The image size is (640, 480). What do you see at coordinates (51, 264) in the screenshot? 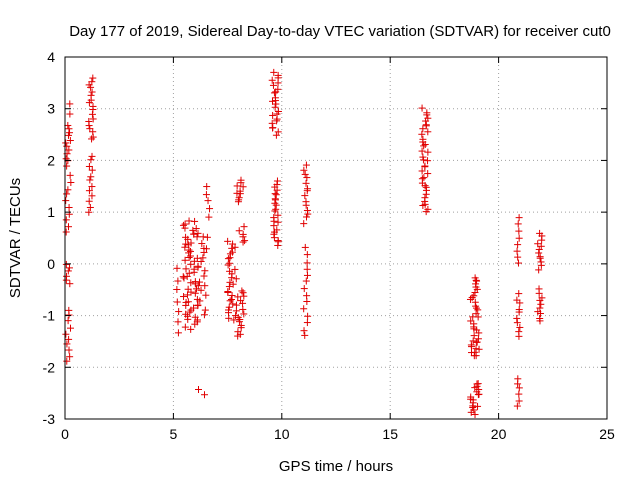
I see `y-tick-label: 0` at bounding box center [51, 264].